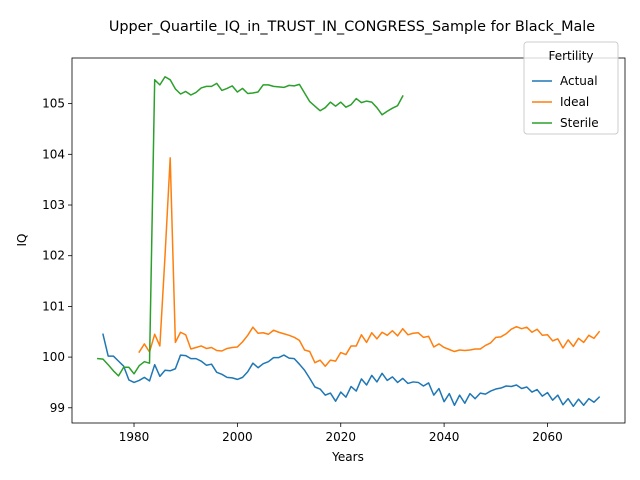 This screenshot has height=480, width=640. I want to click on y-tick-label: 105, so click(53, 104).